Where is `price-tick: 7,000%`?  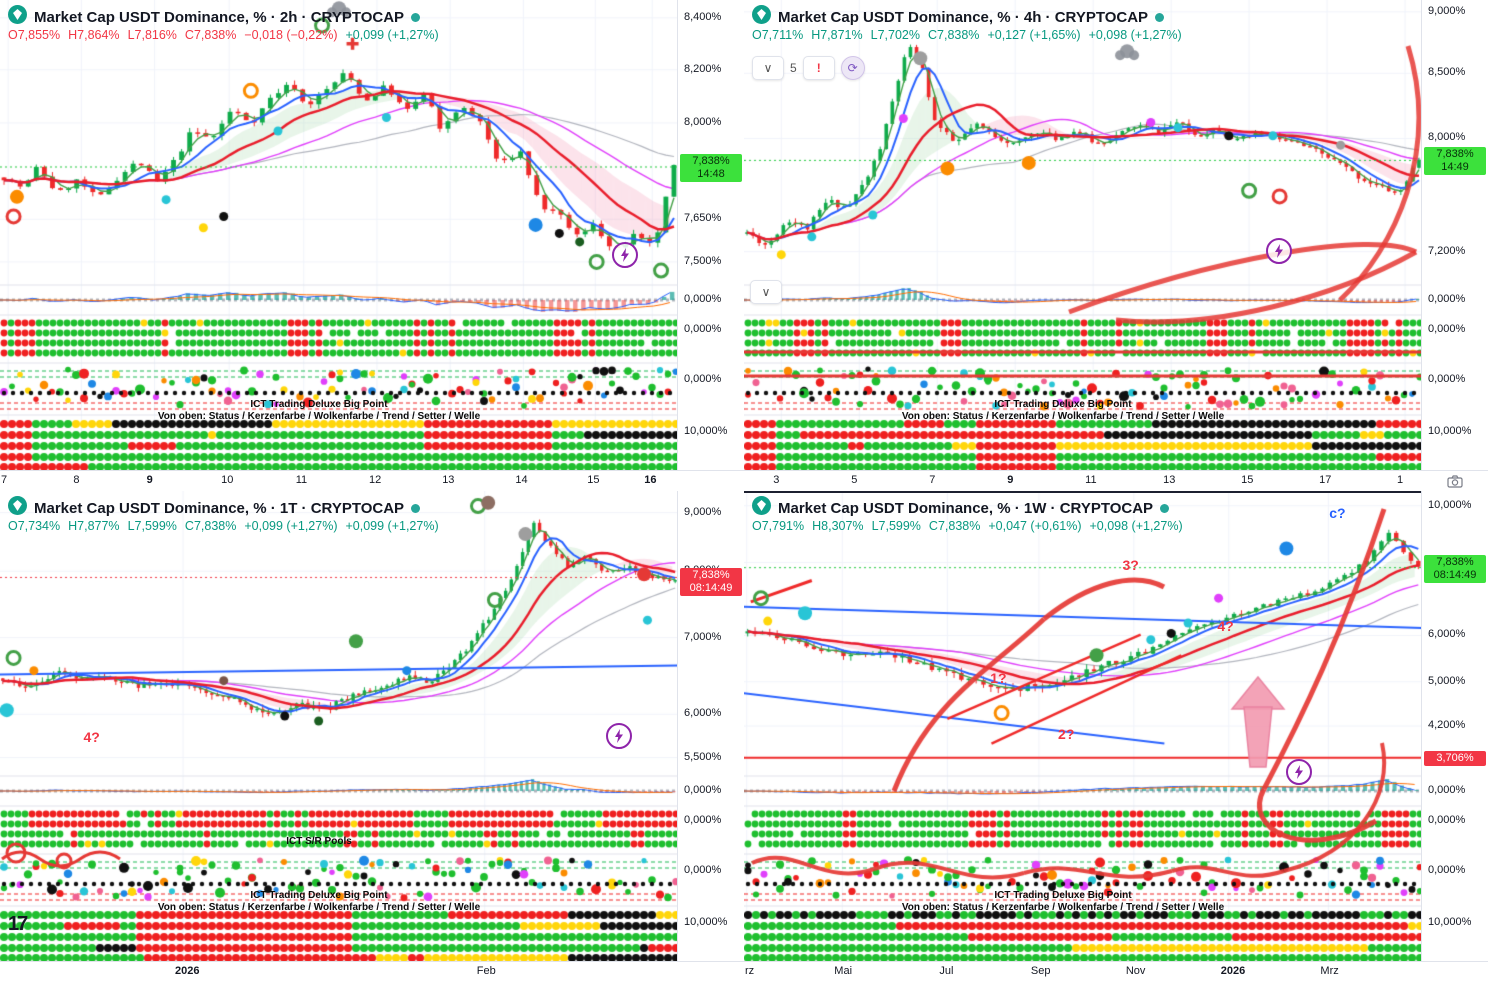 price-tick: 7,000% is located at coordinates (703, 636).